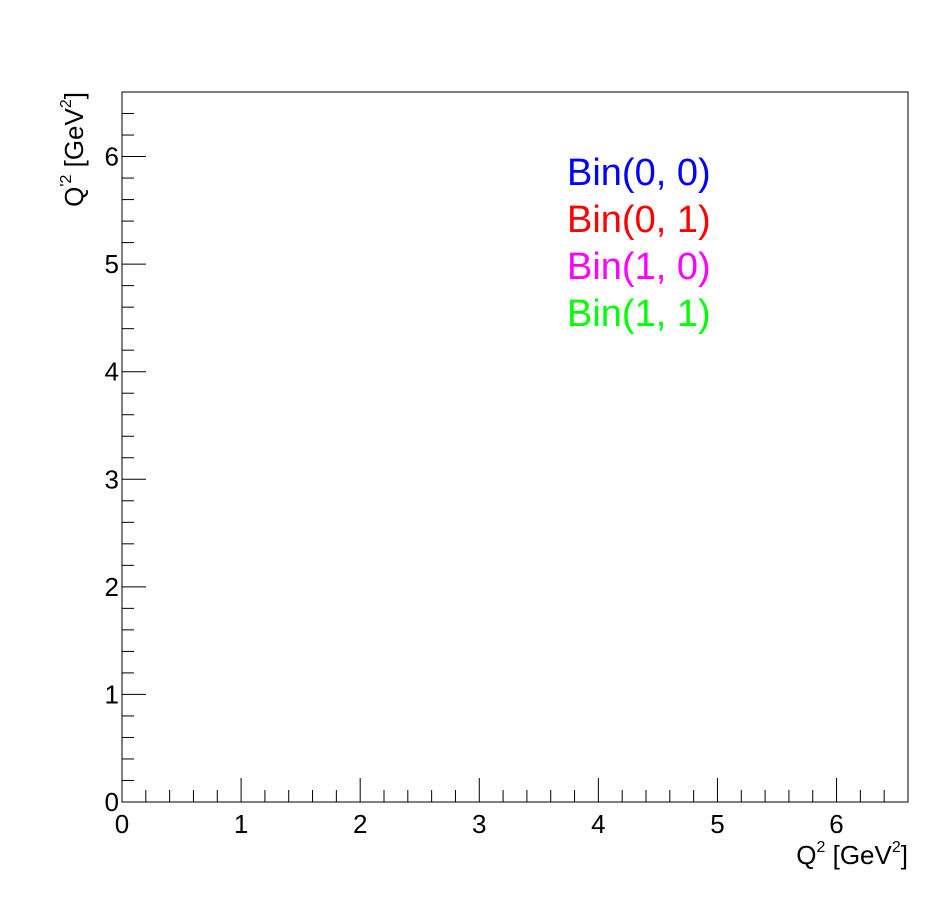  What do you see at coordinates (241, 824) in the screenshot?
I see `x-tick-label: 1` at bounding box center [241, 824].